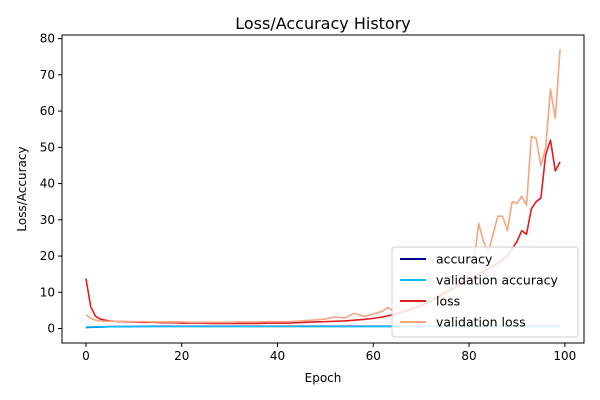 The image size is (600, 400). Describe the element at coordinates (329, 353) in the screenshot. I see `x-ticks: 0 20 40 60 80 100` at that location.